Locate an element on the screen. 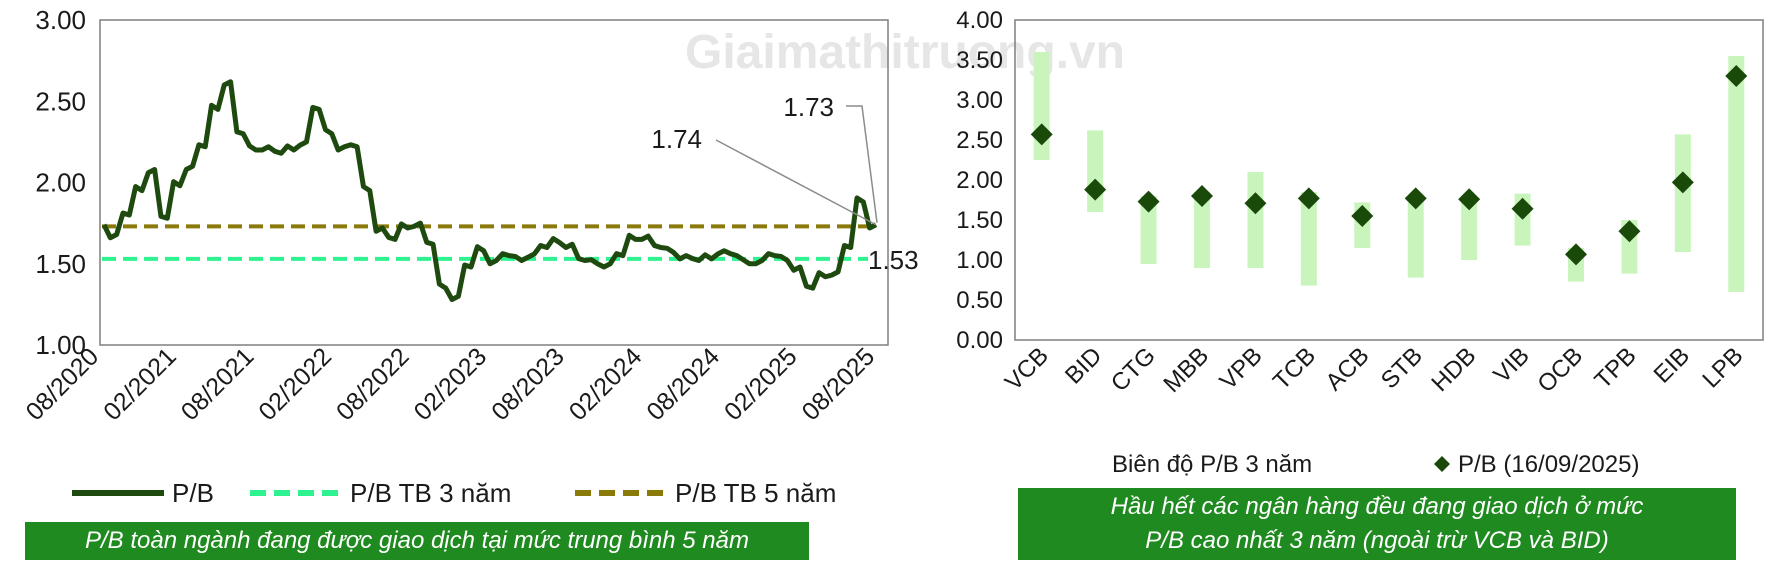  left-x-tick-label: 02/2023 is located at coordinates (451, 384).